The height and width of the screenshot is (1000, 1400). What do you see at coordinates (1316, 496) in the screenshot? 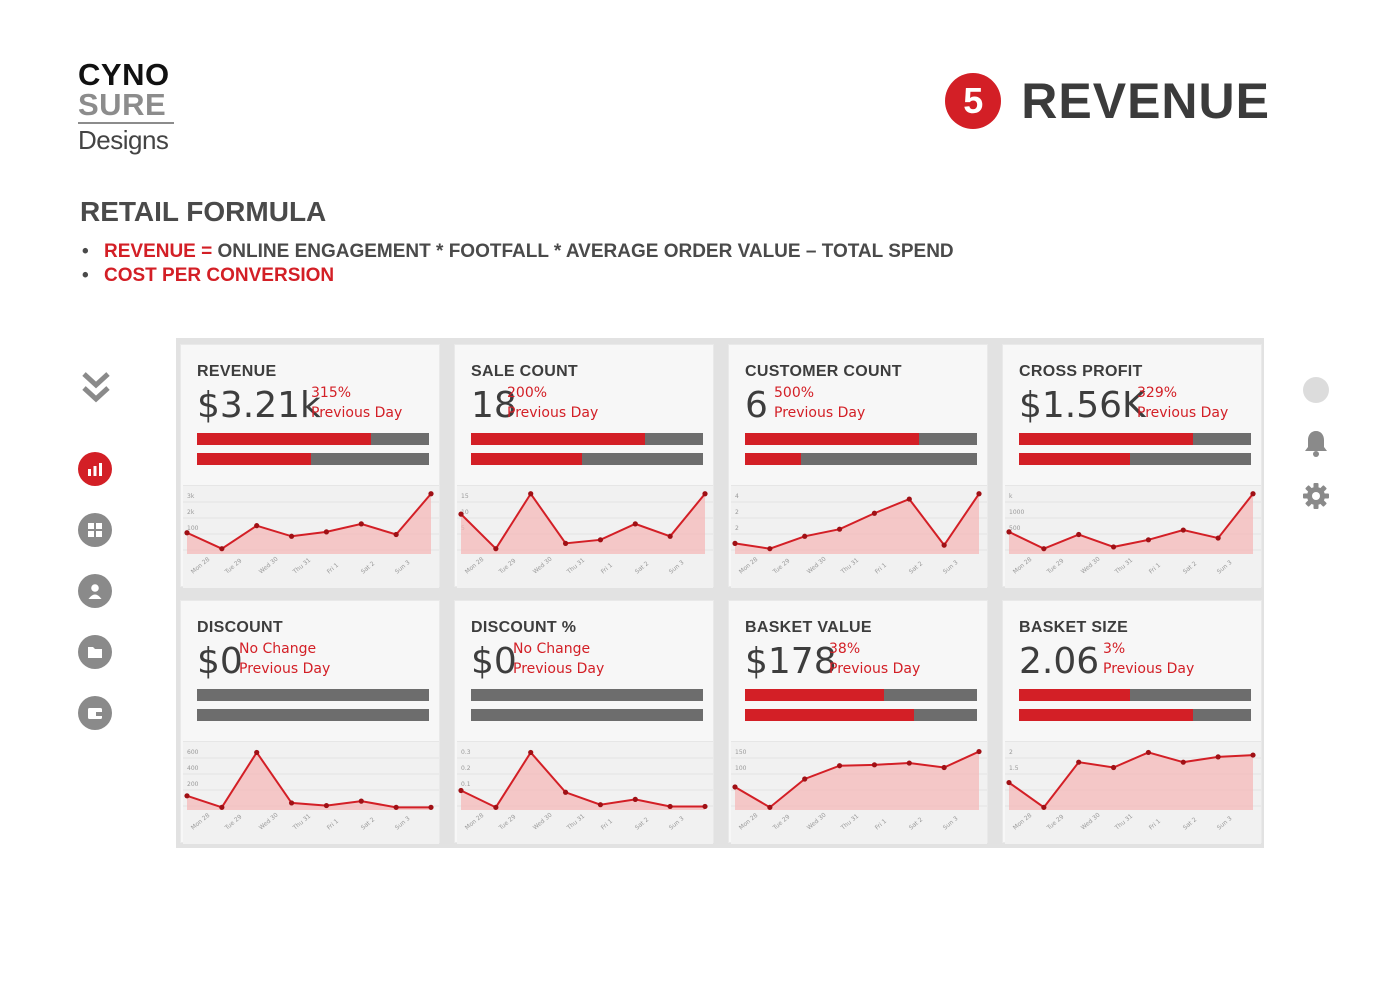
I see `gear-icon` at bounding box center [1316, 496].